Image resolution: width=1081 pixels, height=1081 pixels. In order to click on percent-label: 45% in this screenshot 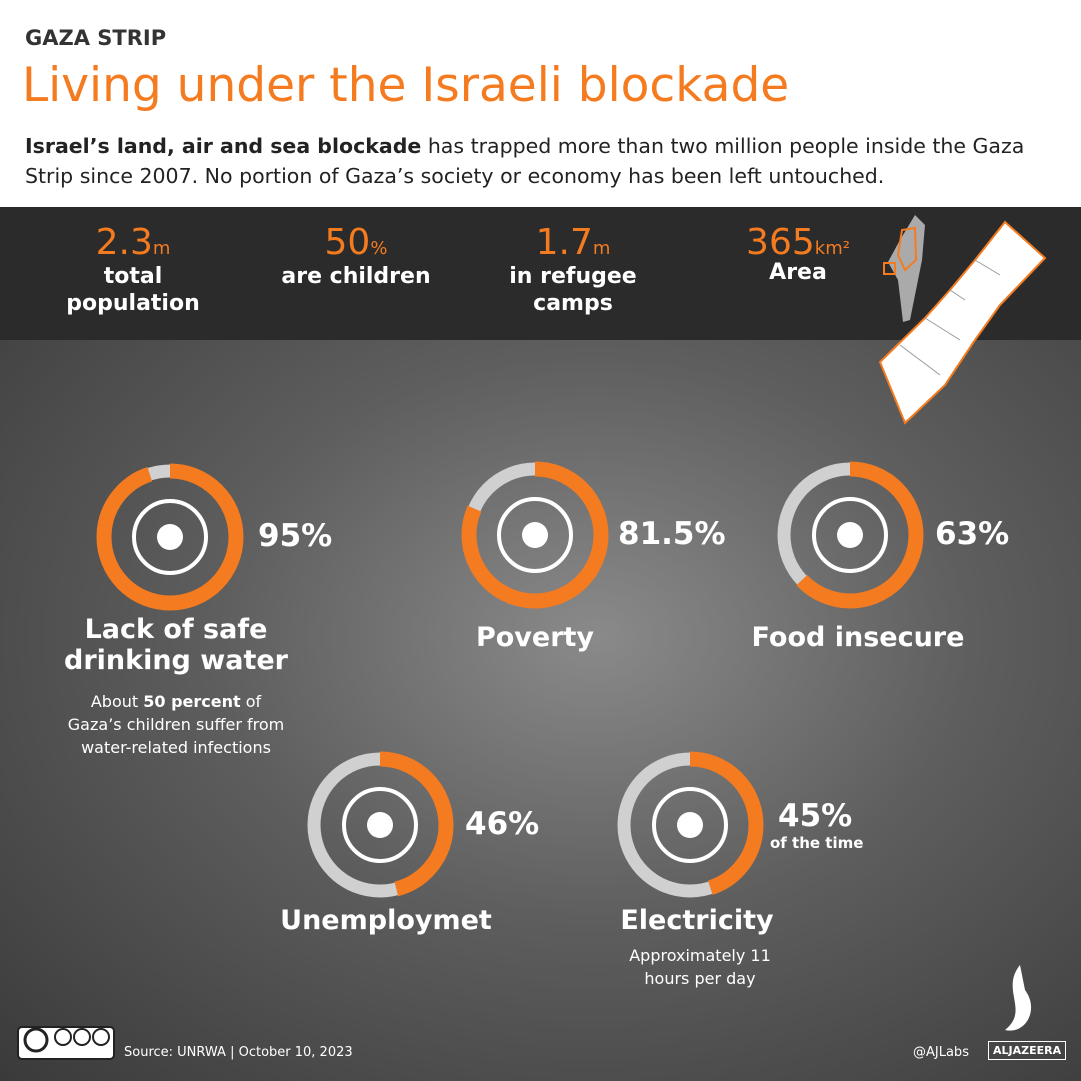, I will do `click(815, 816)`.